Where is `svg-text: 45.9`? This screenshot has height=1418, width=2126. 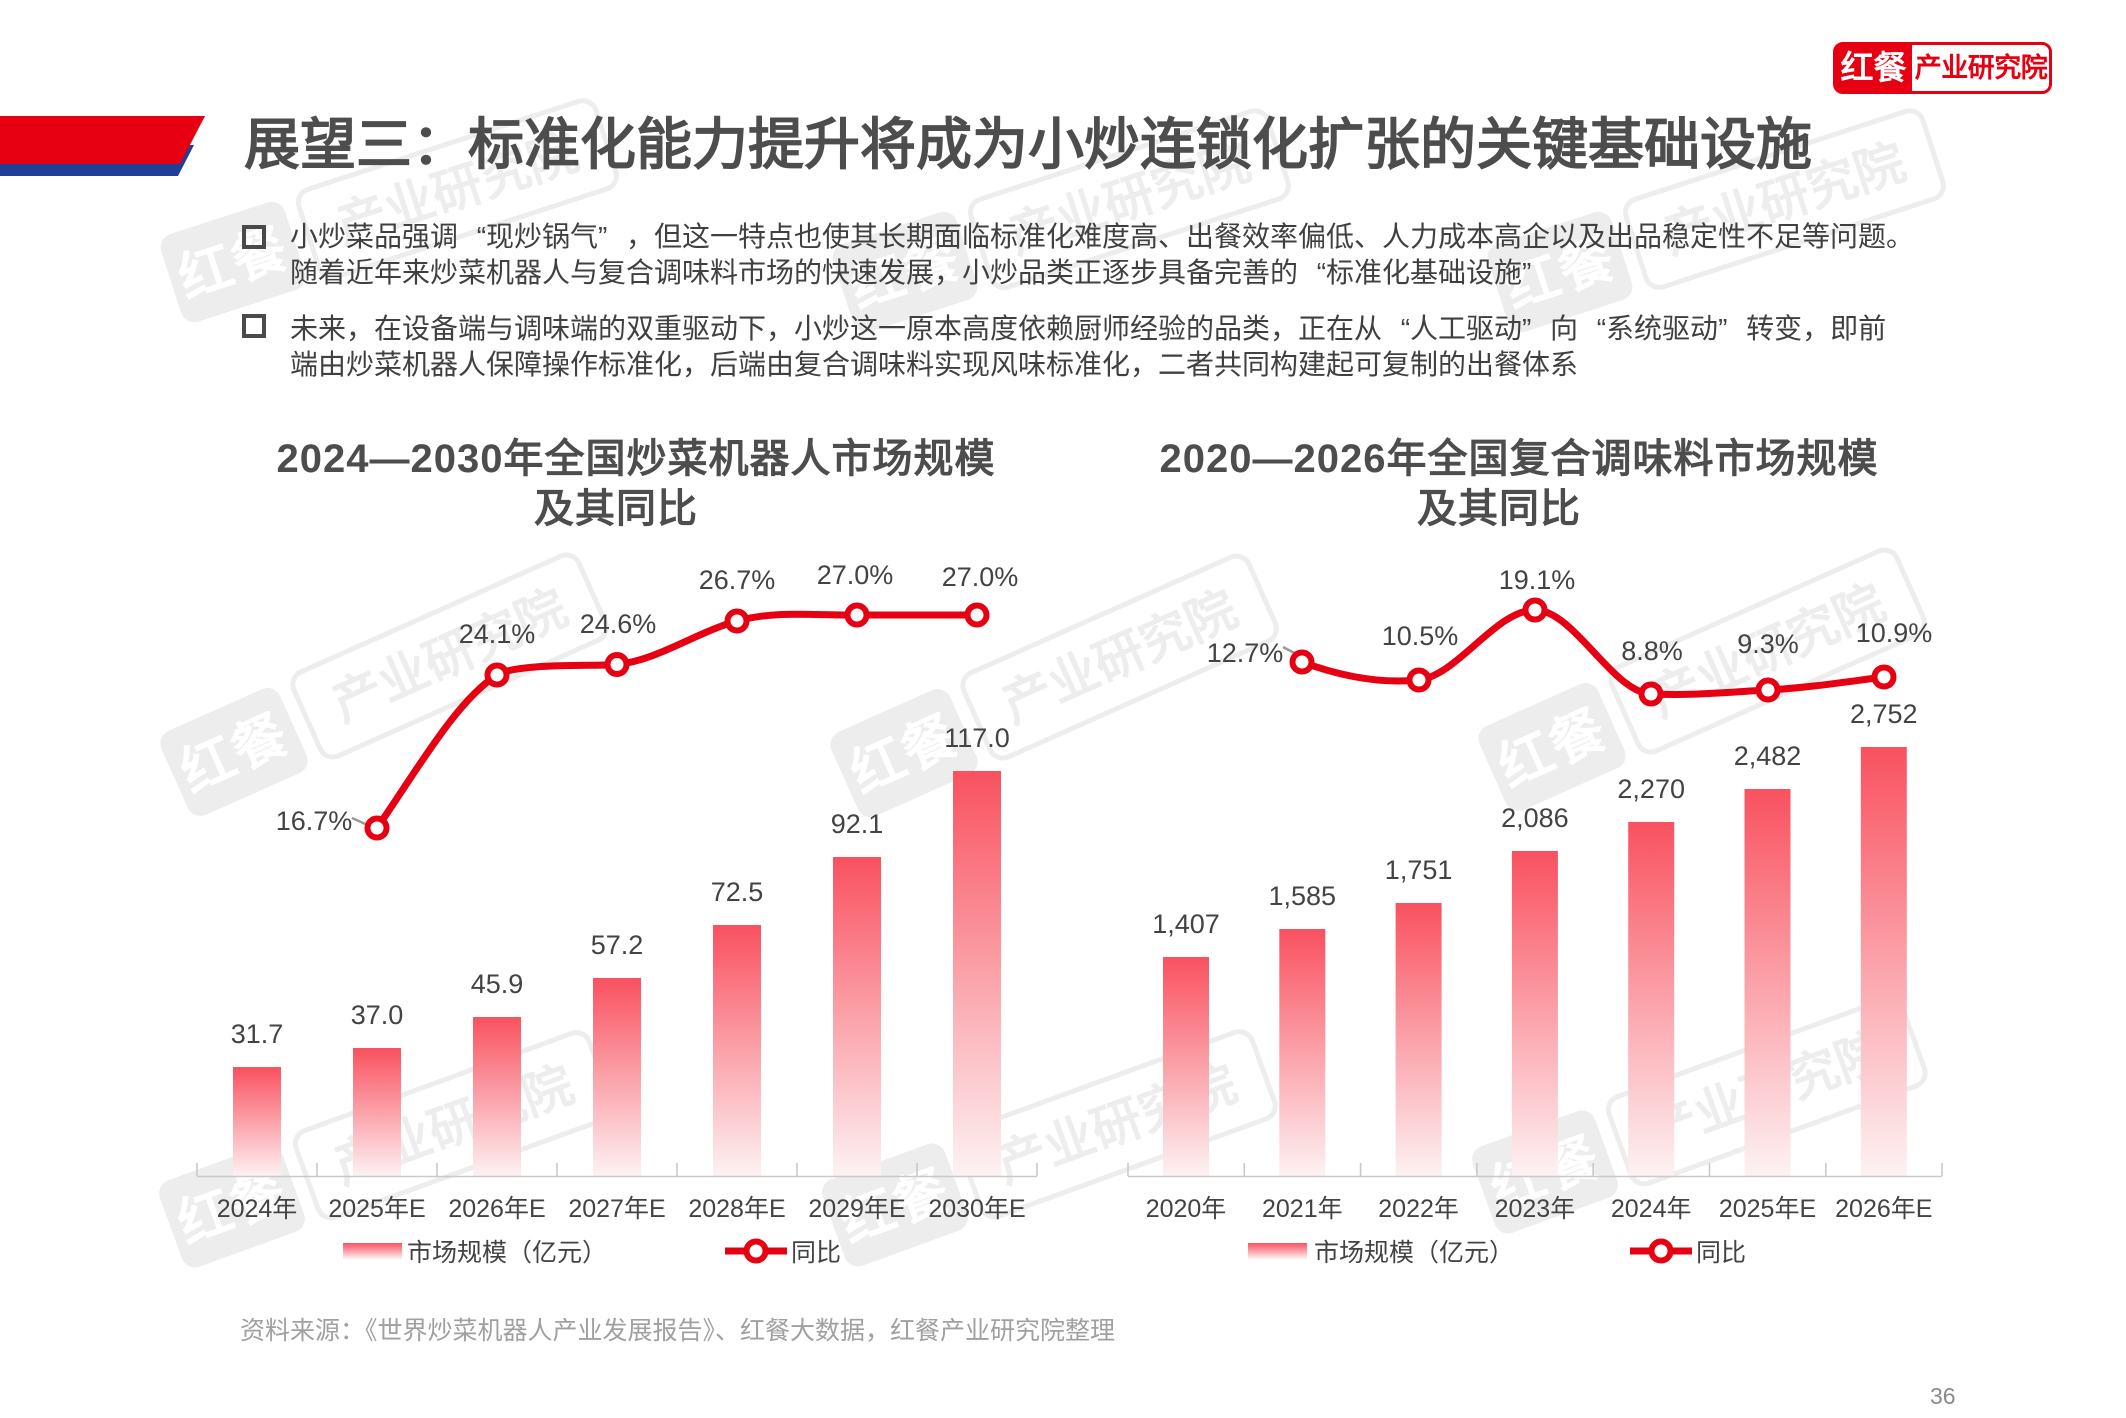
svg-text: 45.9 is located at coordinates (497, 984).